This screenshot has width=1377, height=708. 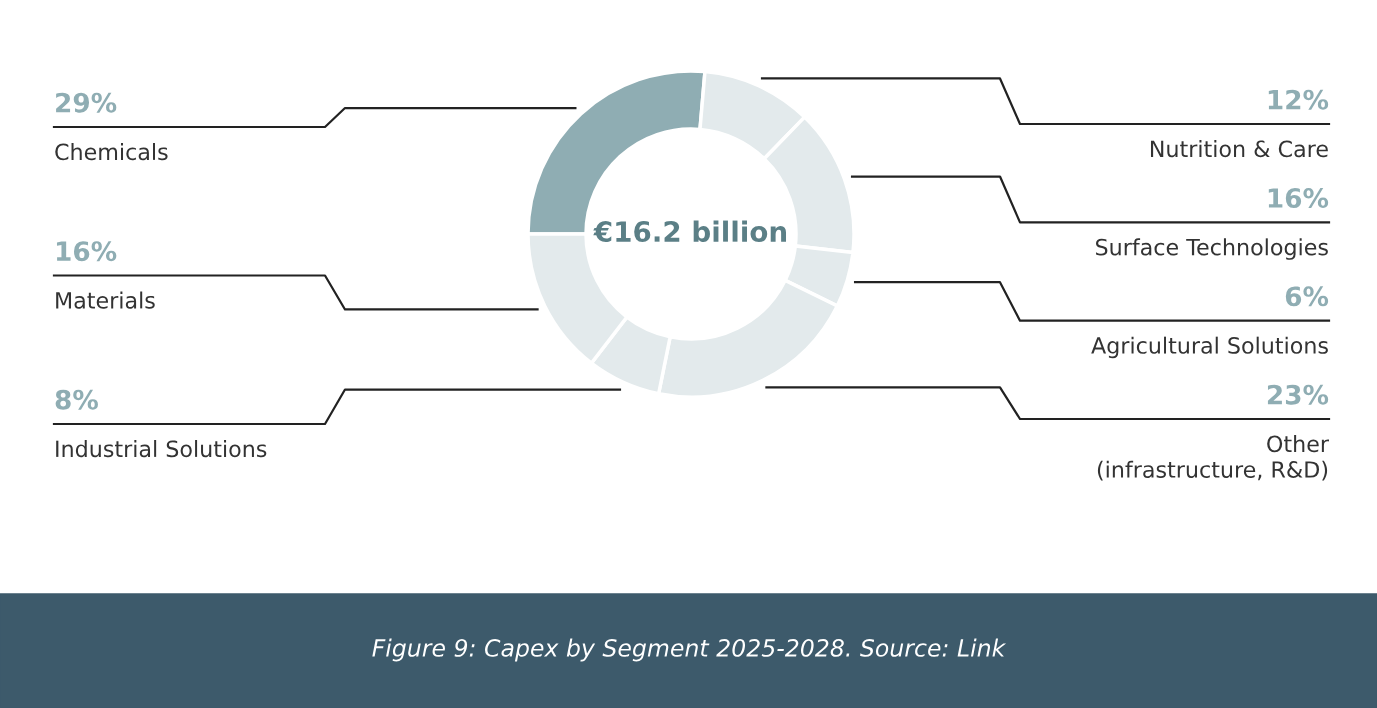 What do you see at coordinates (161, 449) in the screenshot?
I see `slice-label: Industrial Solutions` at bounding box center [161, 449].